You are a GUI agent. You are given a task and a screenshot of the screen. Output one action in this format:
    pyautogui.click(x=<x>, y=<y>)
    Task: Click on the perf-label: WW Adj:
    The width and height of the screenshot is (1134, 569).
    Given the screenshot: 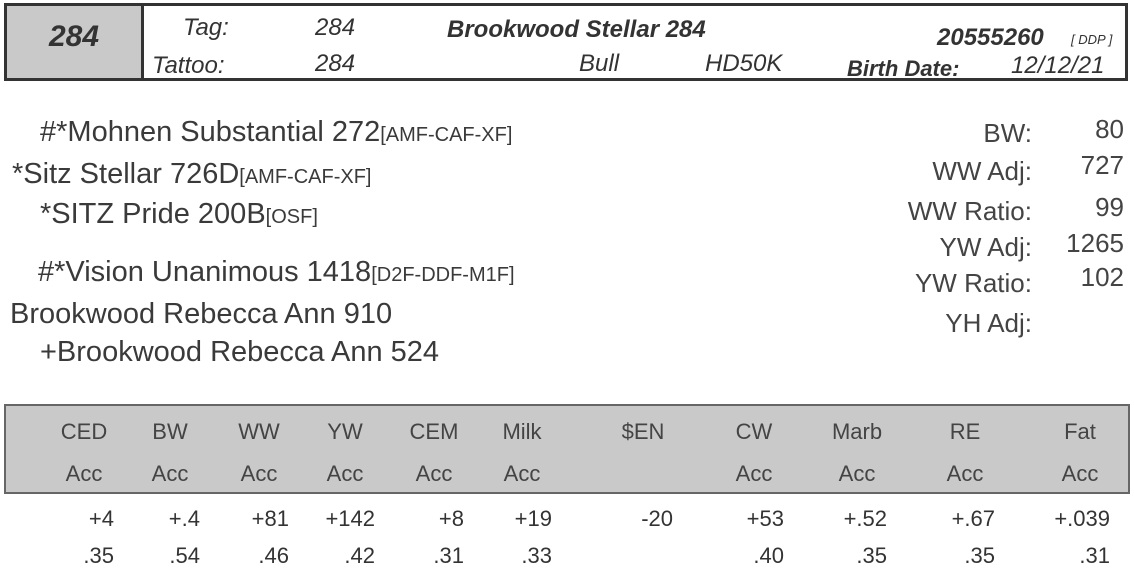 What is the action you would take?
    pyautogui.click(x=982, y=171)
    